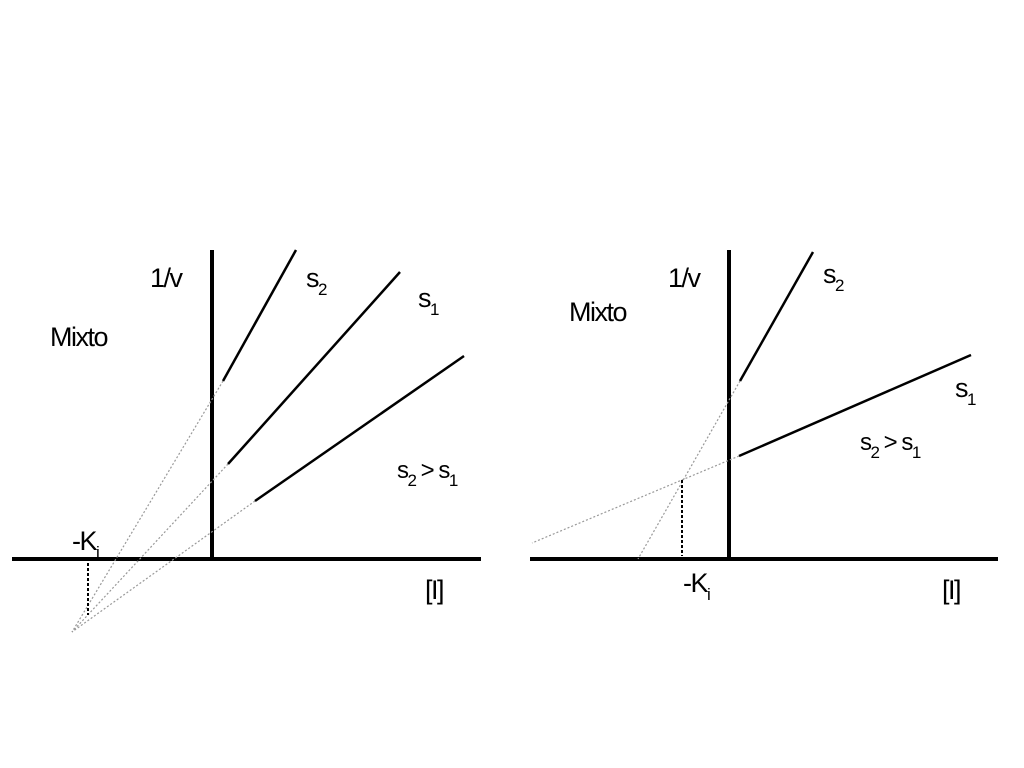 The image size is (1024, 768). I want to click on line-s0, so click(359, 428).